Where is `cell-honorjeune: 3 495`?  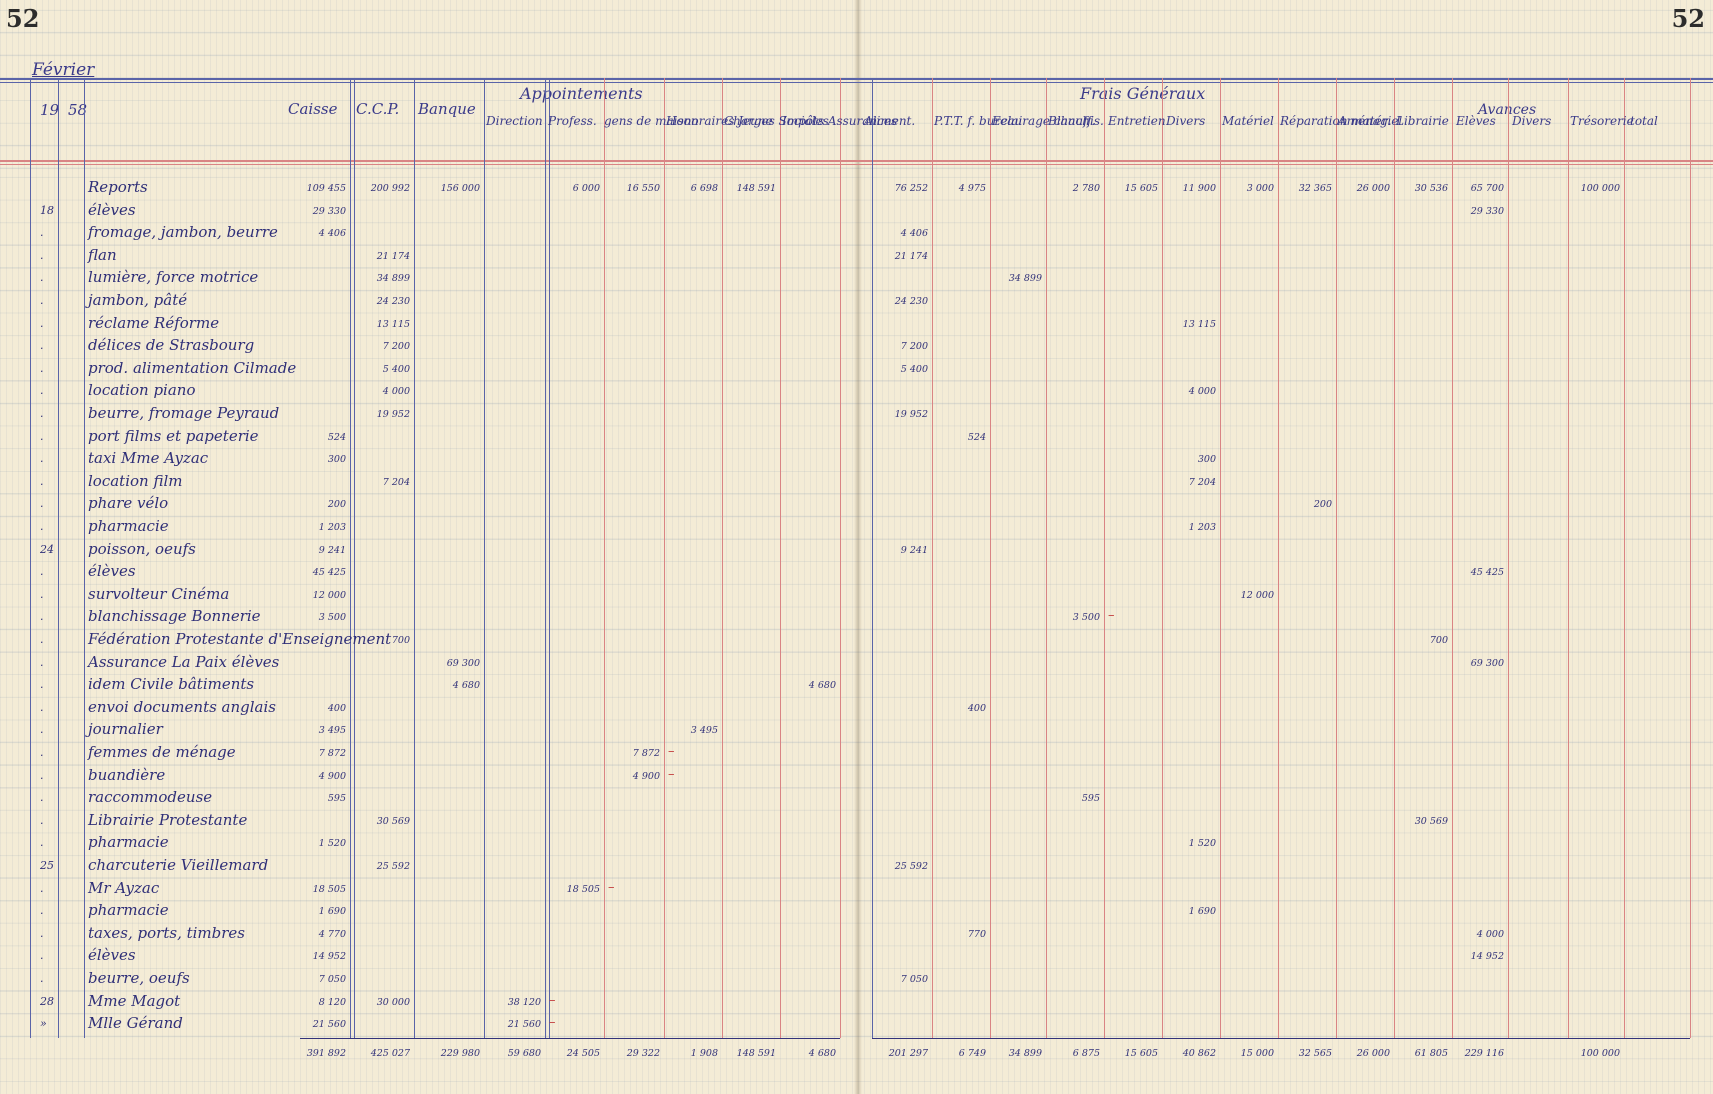 cell-honorjeune: 3 495 is located at coordinates (704, 731).